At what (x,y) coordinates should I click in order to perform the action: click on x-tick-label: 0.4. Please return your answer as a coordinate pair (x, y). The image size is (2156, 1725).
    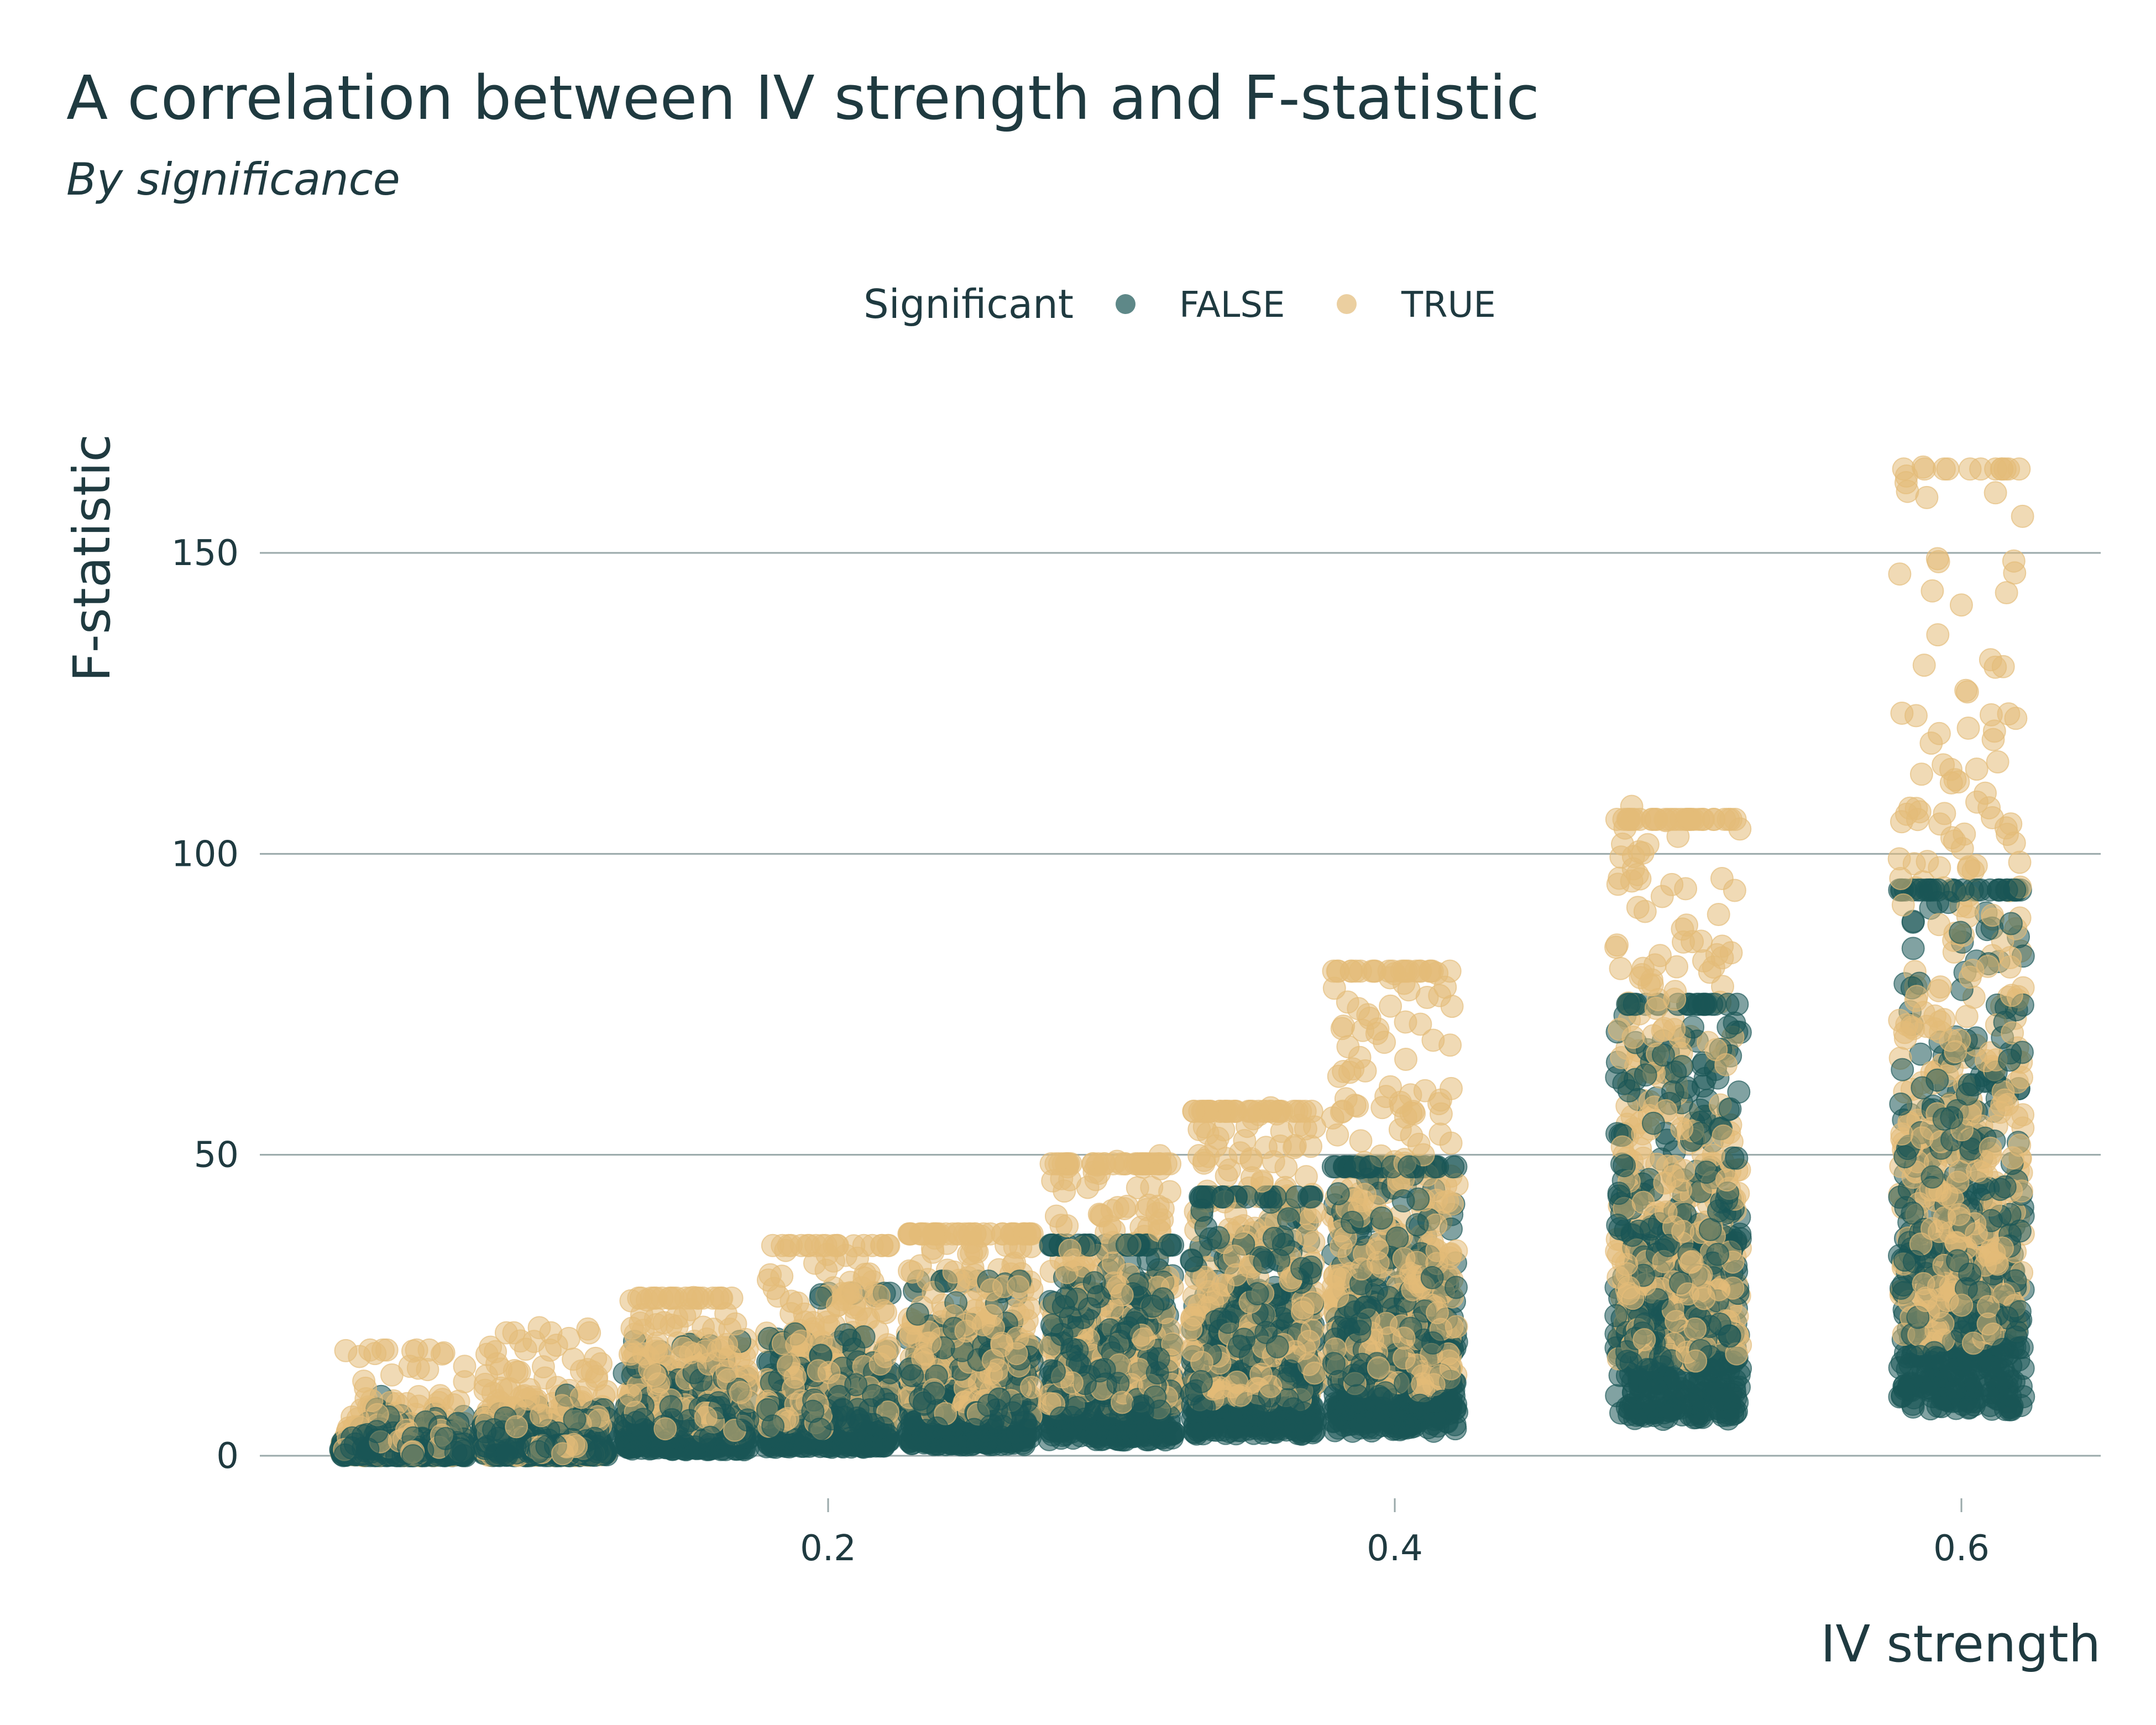
    Looking at the image, I should click on (1395, 1548).